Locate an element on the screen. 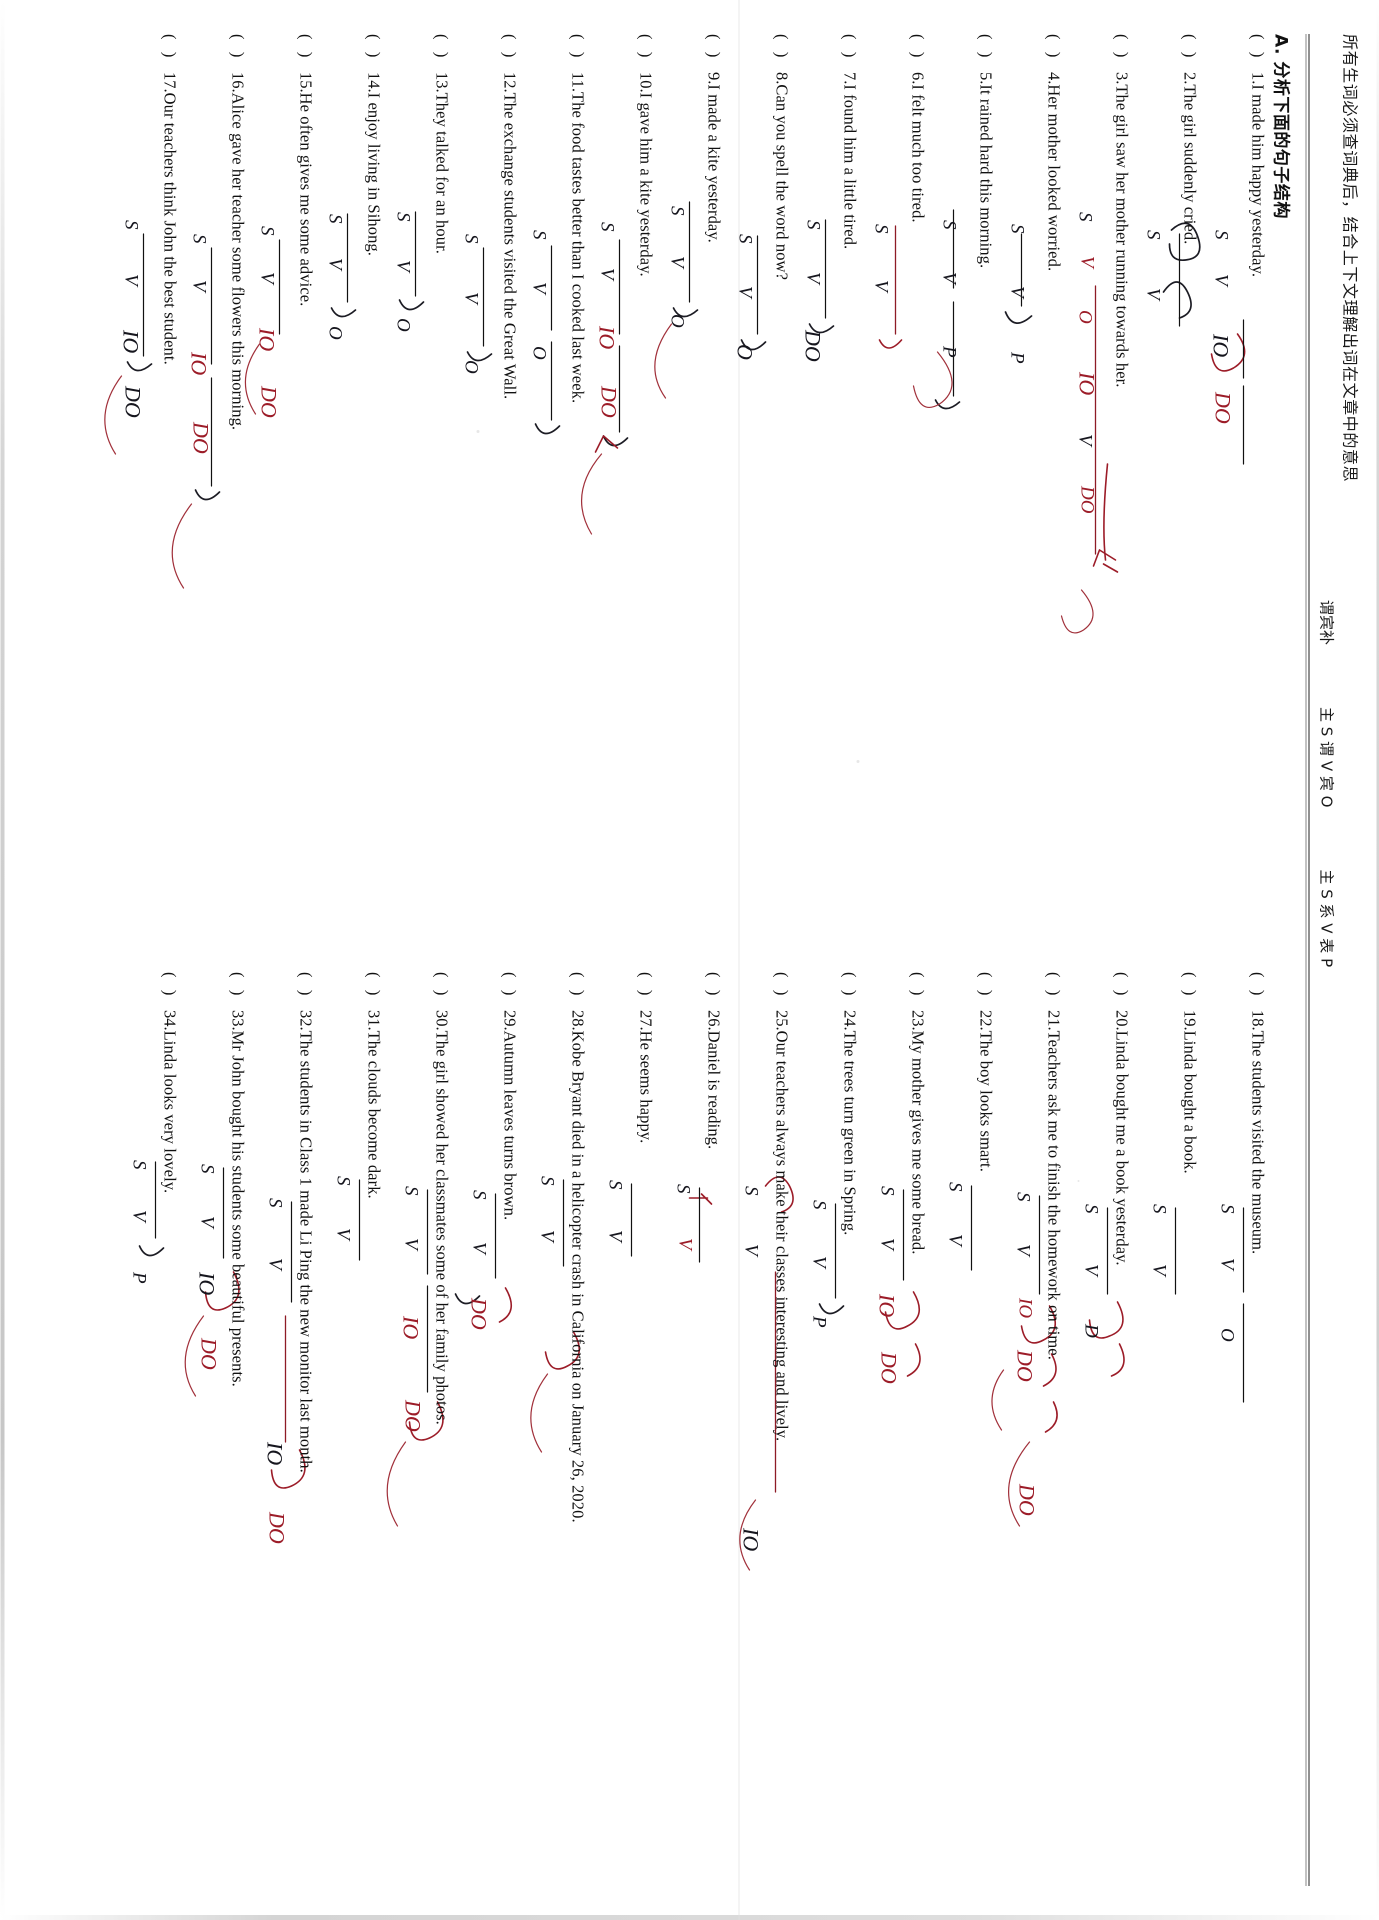  question-number: 6. is located at coordinates (917, 78).